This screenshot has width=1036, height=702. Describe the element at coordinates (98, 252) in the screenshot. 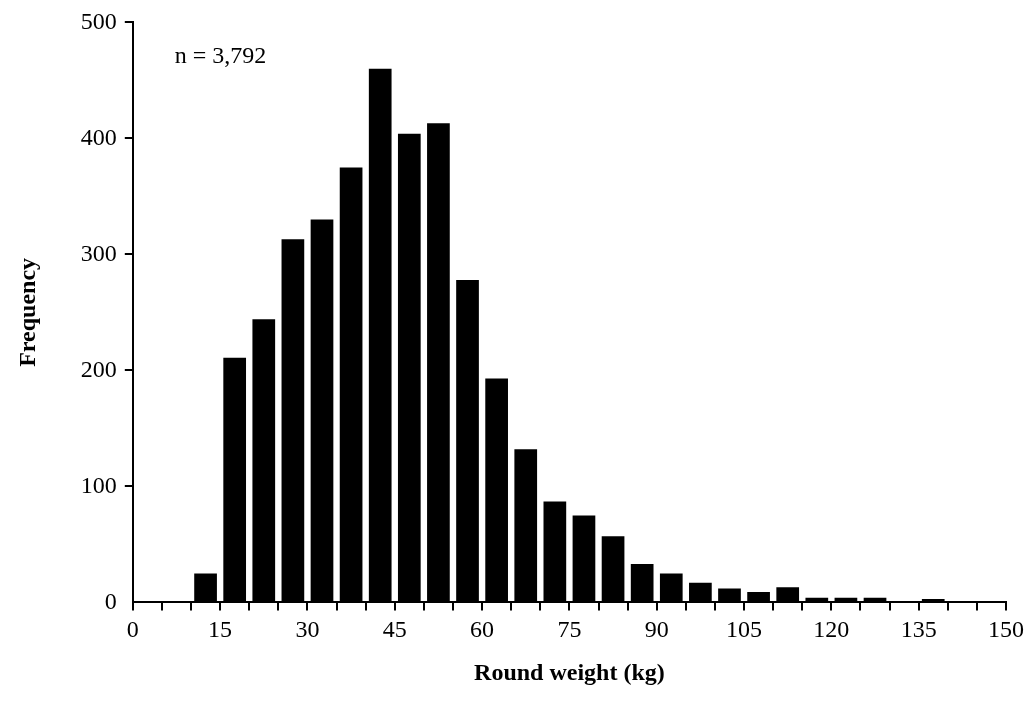

I see `y-tick-label: 300` at that location.